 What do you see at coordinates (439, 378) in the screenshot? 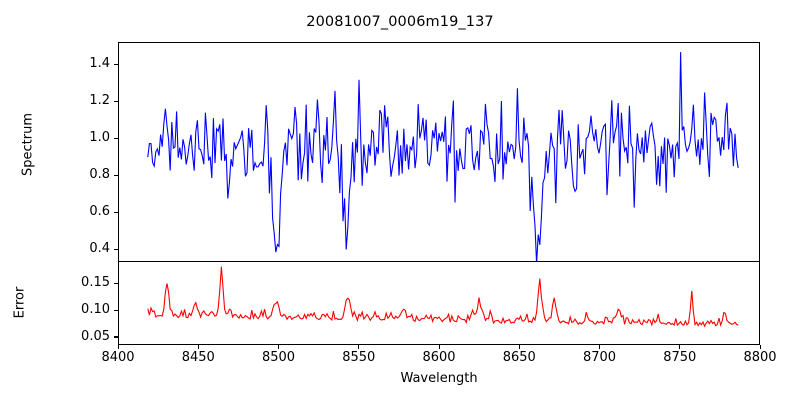
I see `x-axis-label: Wavelength` at bounding box center [439, 378].